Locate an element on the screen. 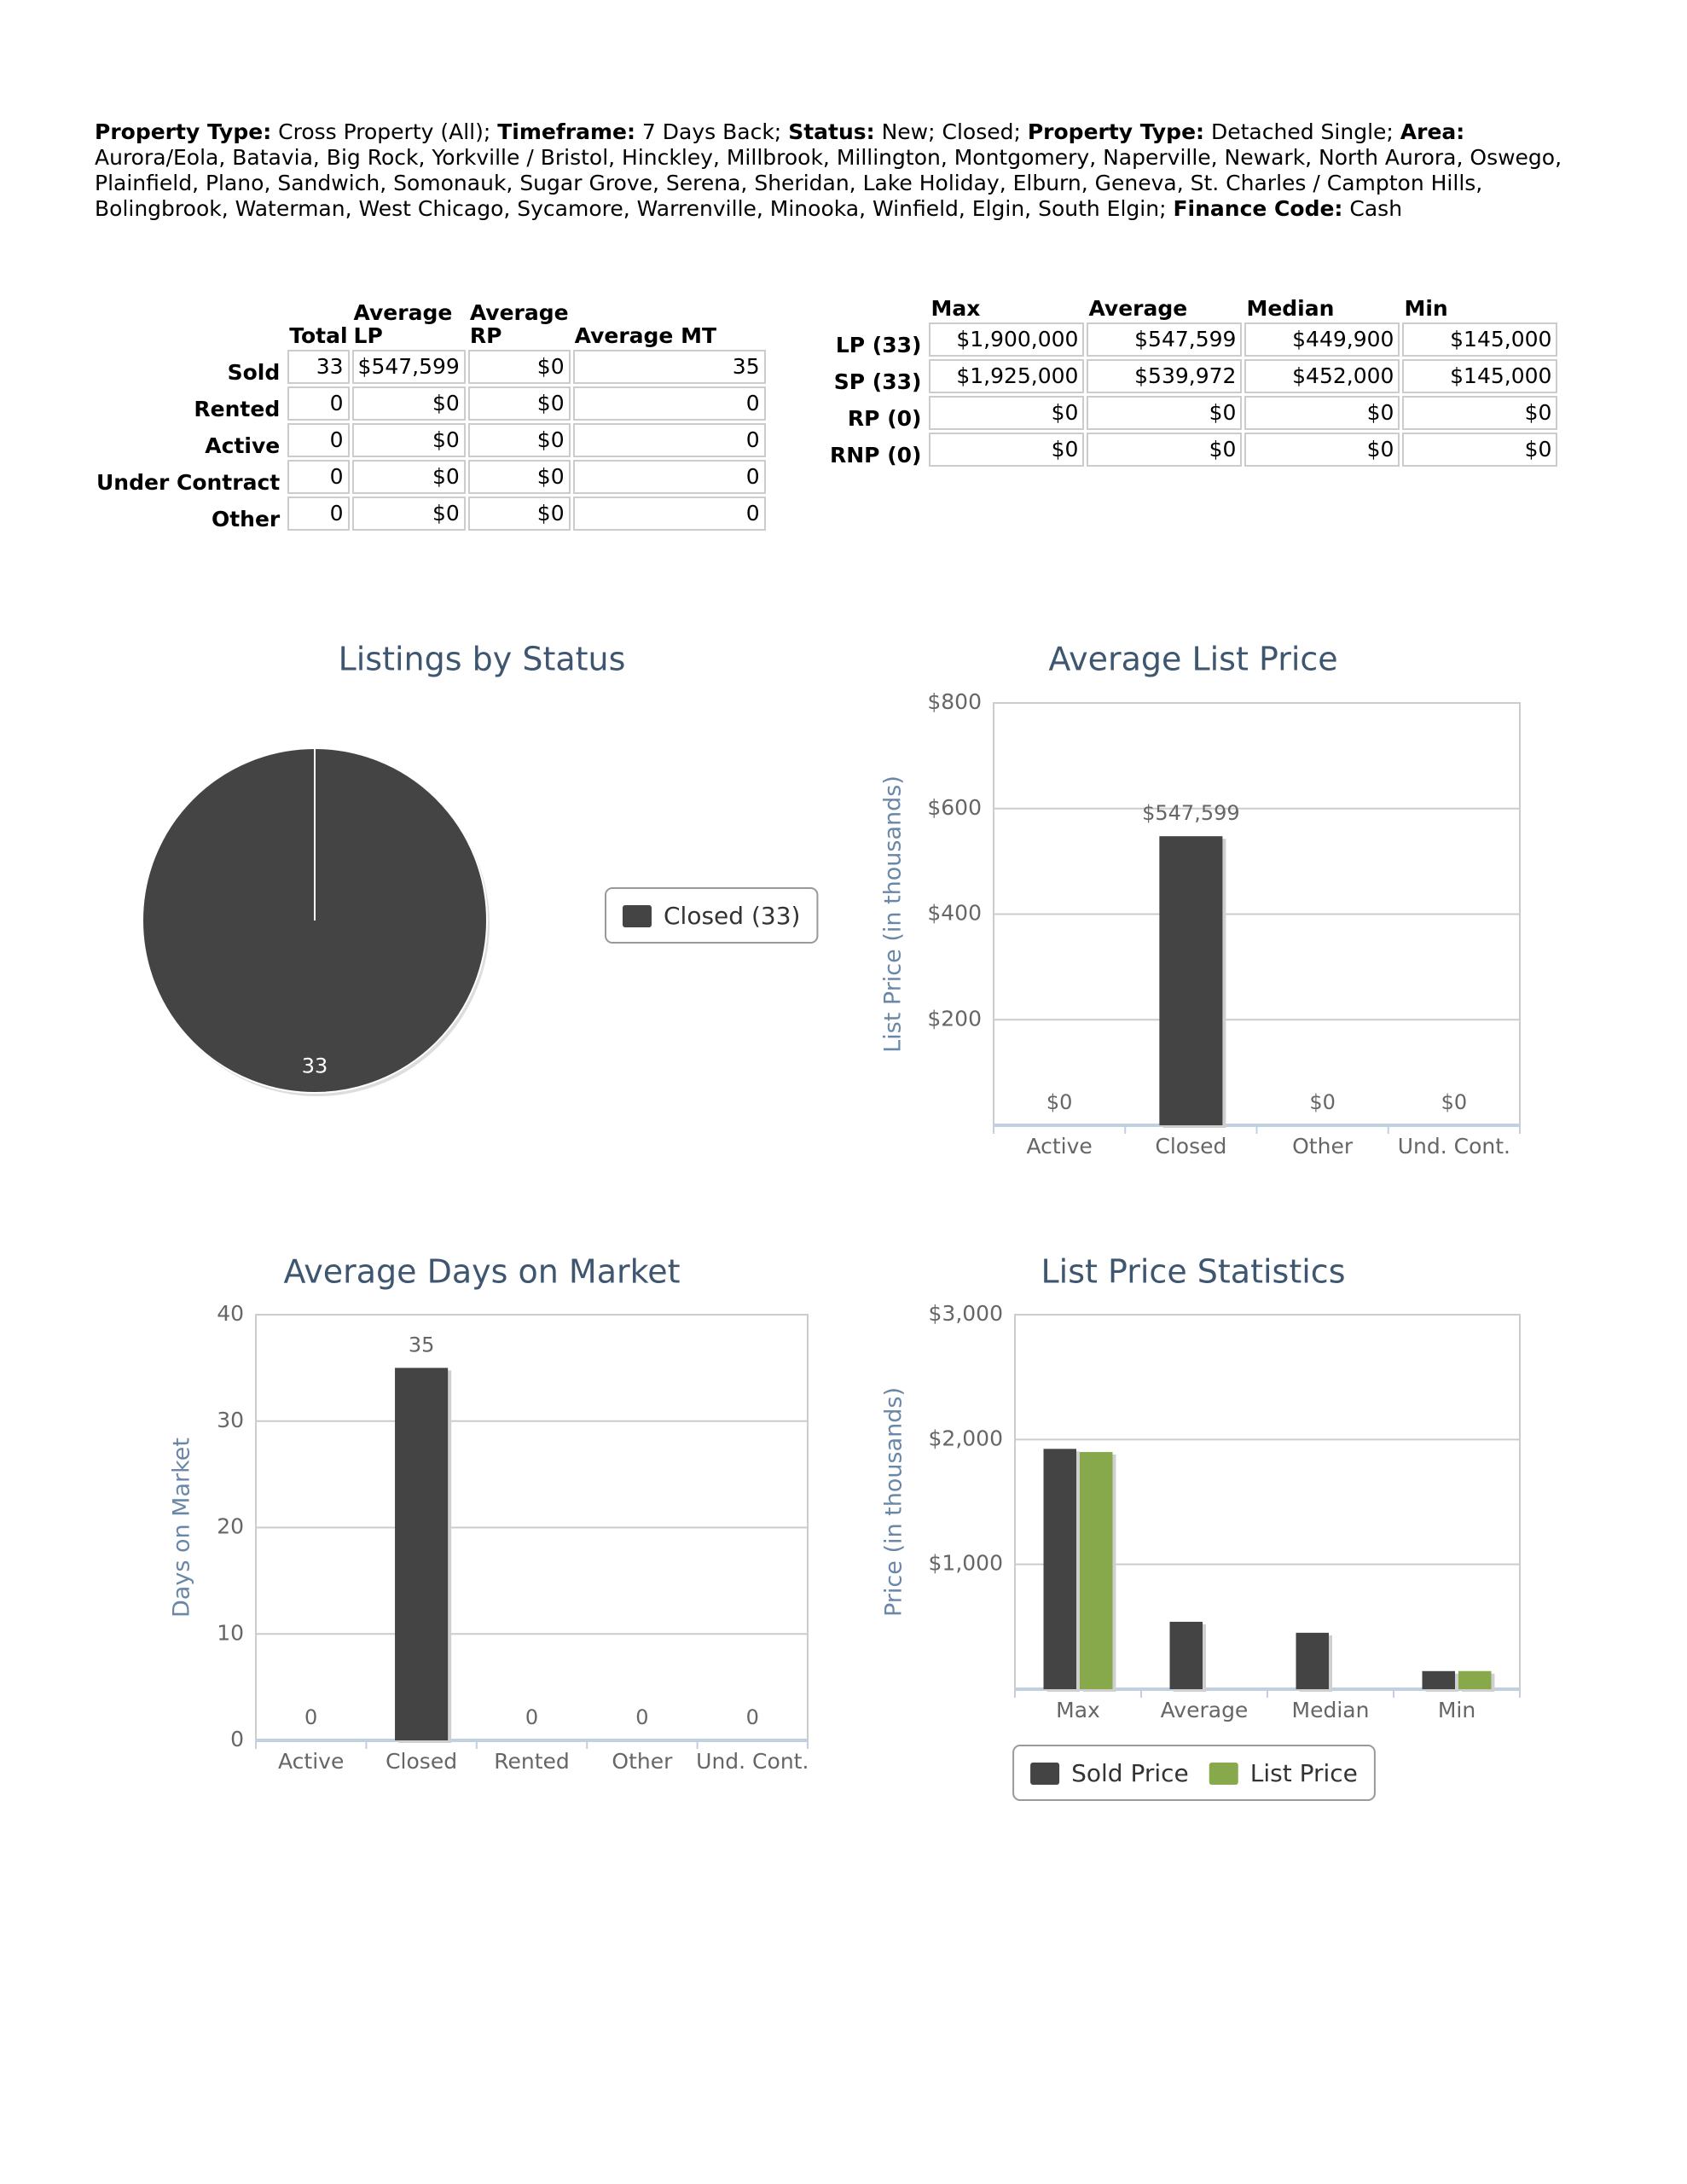  y-tick-label: $2,000 is located at coordinates (966, 1438).